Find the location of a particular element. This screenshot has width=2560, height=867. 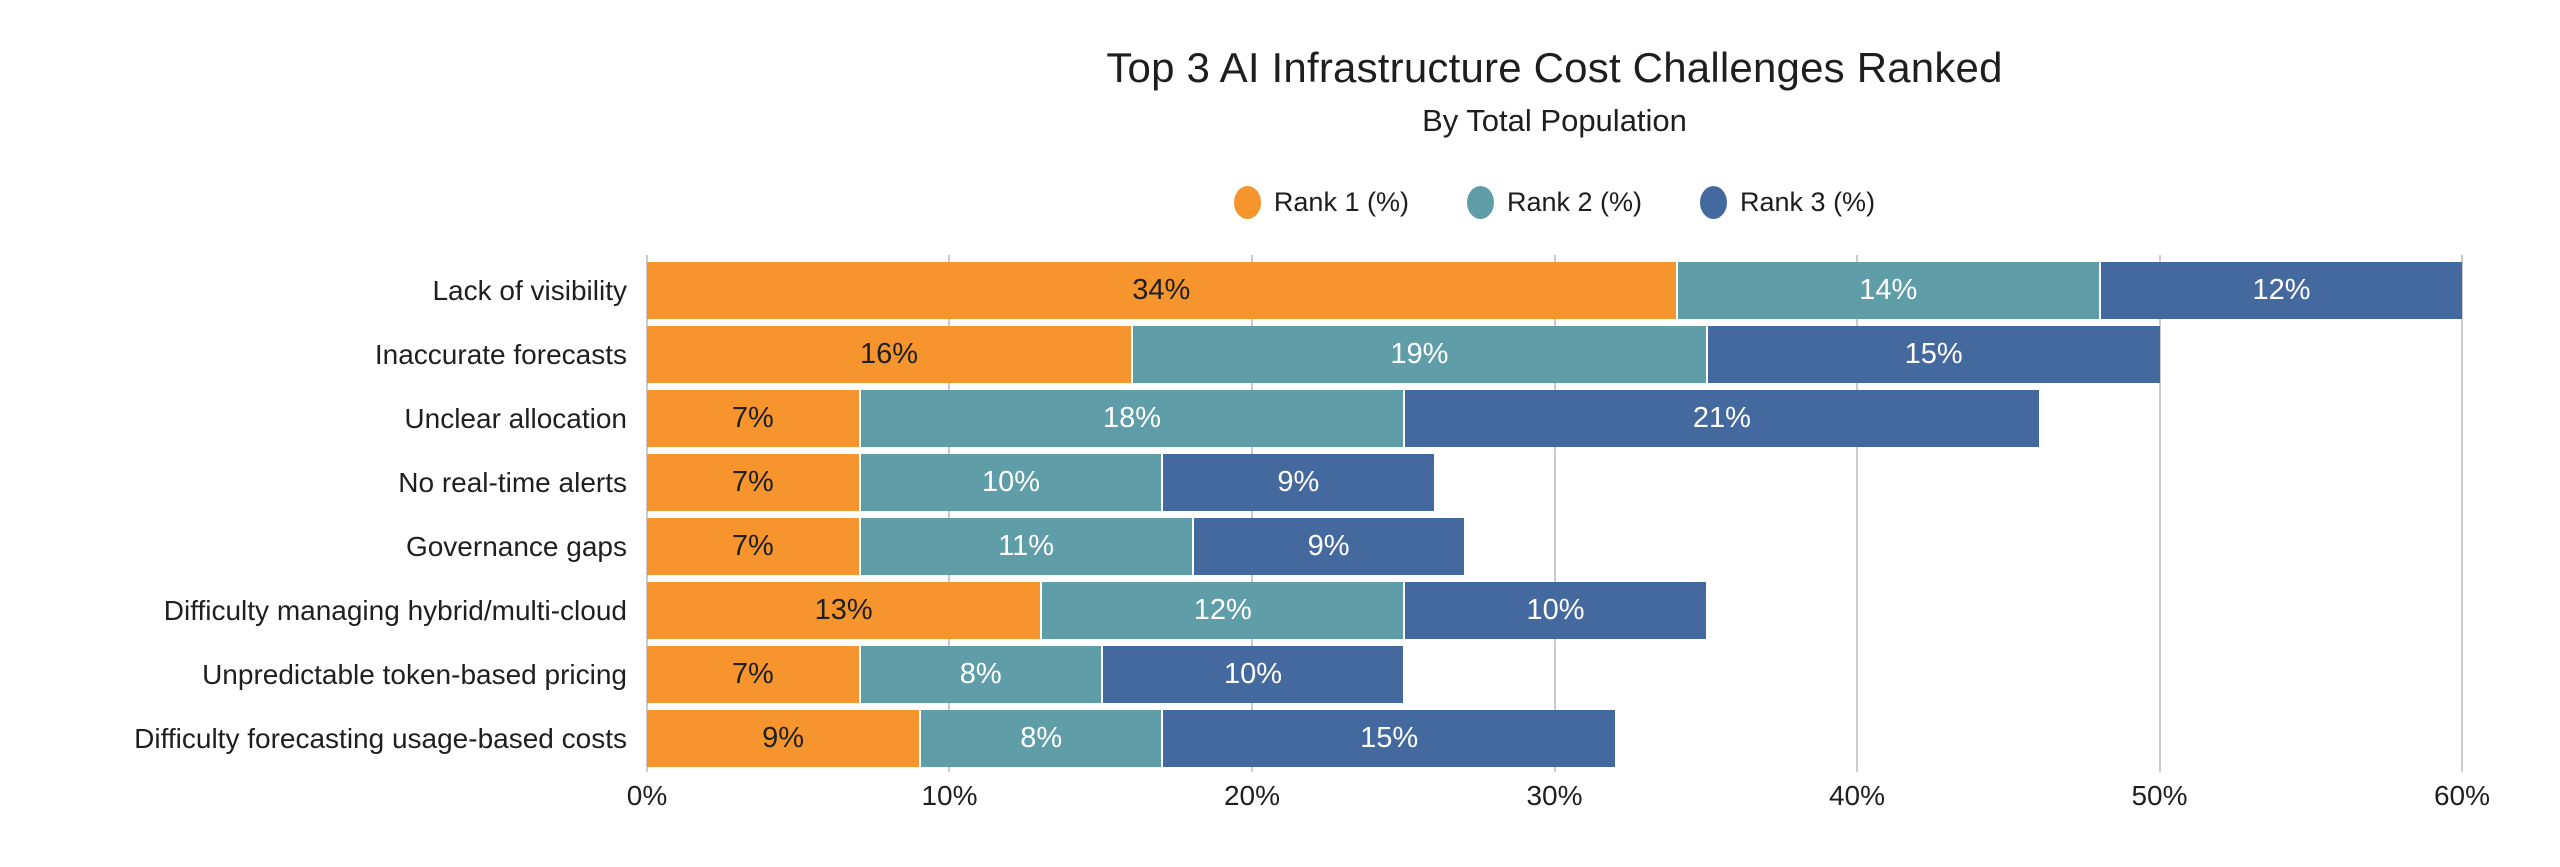

legend-item-3: Rank 3 (%) is located at coordinates (1787, 202).